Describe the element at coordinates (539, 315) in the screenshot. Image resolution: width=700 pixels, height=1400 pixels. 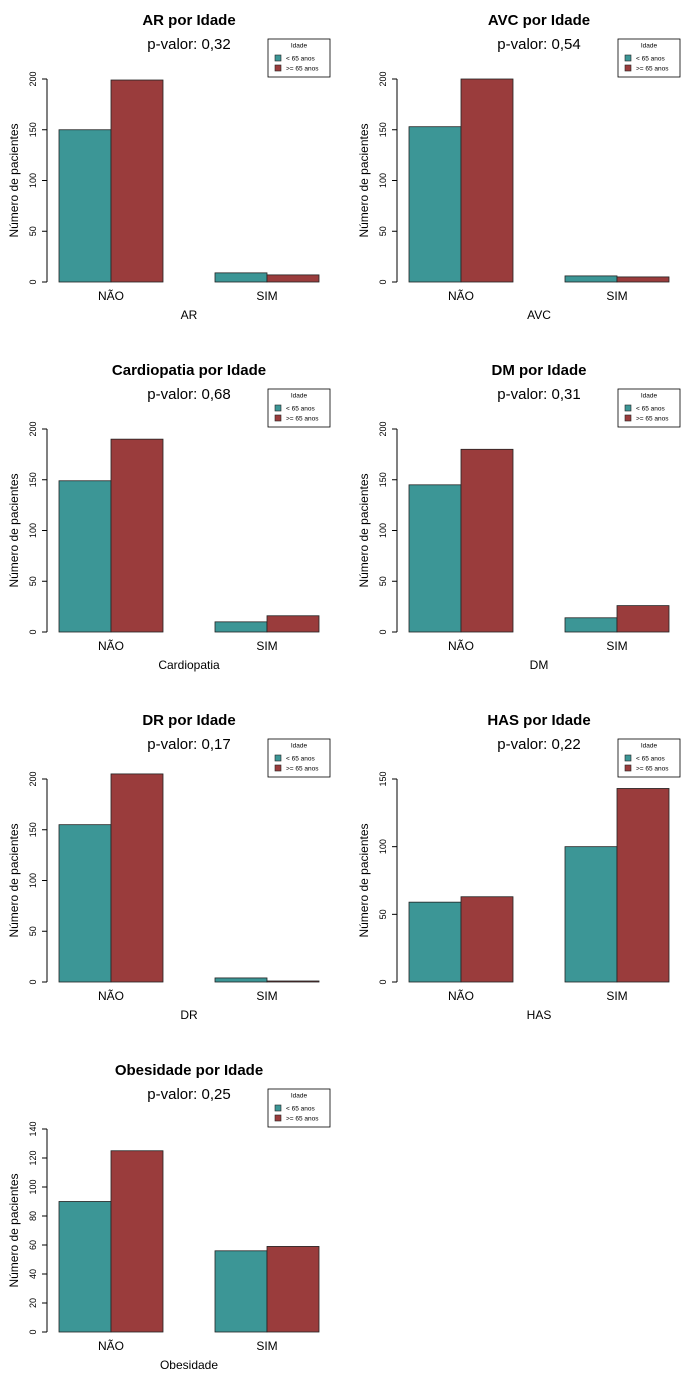
I see `x-axis-label: AVC` at that location.